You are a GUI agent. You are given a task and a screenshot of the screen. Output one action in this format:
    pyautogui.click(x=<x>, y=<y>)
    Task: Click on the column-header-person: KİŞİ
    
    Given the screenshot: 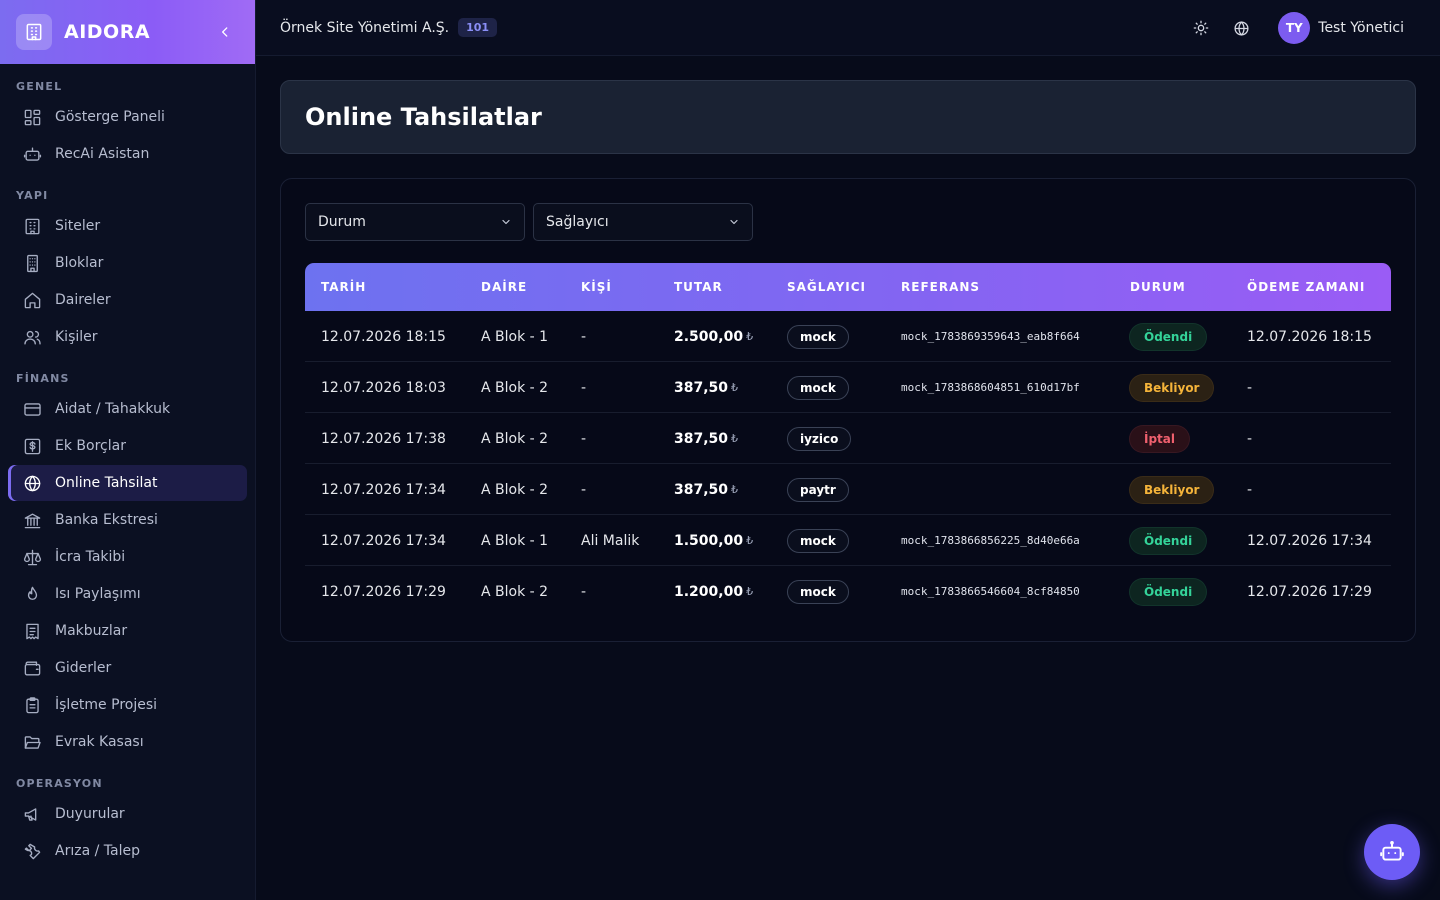 What is the action you would take?
    pyautogui.click(x=596, y=287)
    